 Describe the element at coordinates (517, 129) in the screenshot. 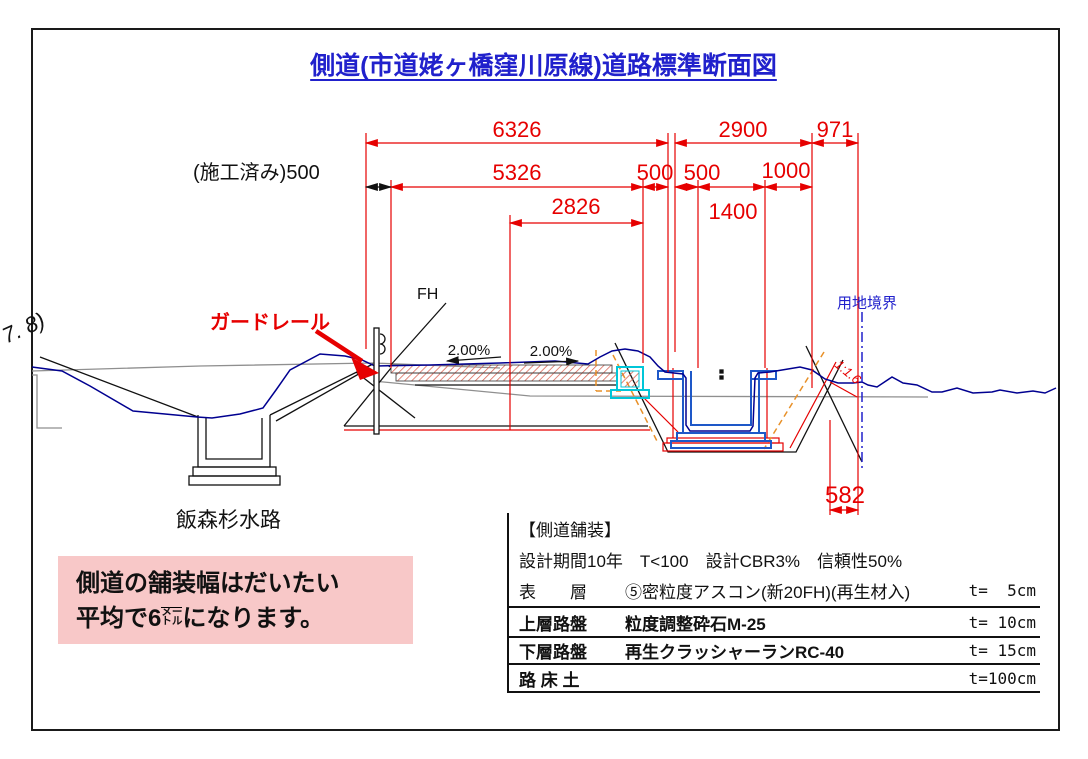

I see `dim-6326: 6326` at that location.